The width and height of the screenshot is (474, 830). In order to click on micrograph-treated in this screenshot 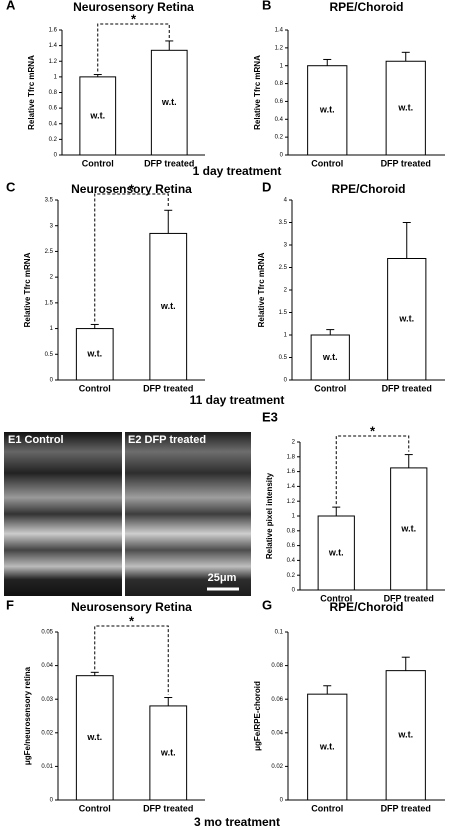, I will do `click(188, 514)`.